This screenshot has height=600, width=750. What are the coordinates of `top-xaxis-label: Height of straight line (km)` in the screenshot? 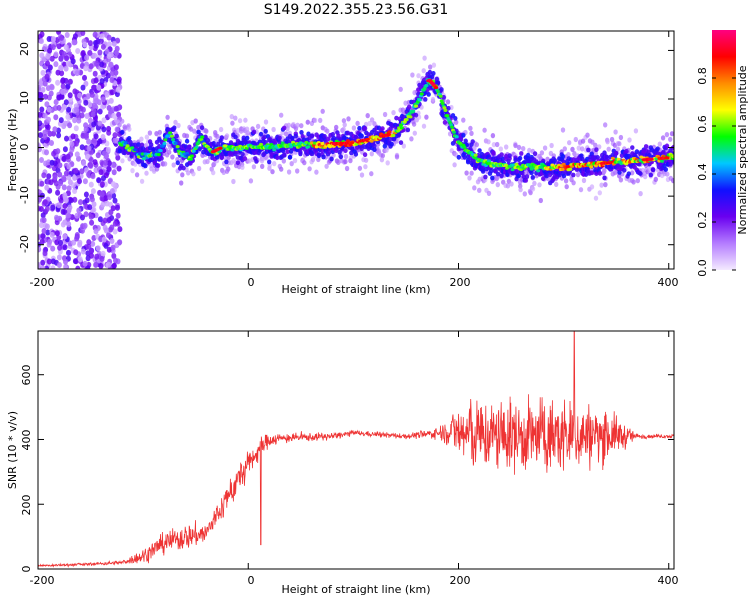 It's located at (355, 289).